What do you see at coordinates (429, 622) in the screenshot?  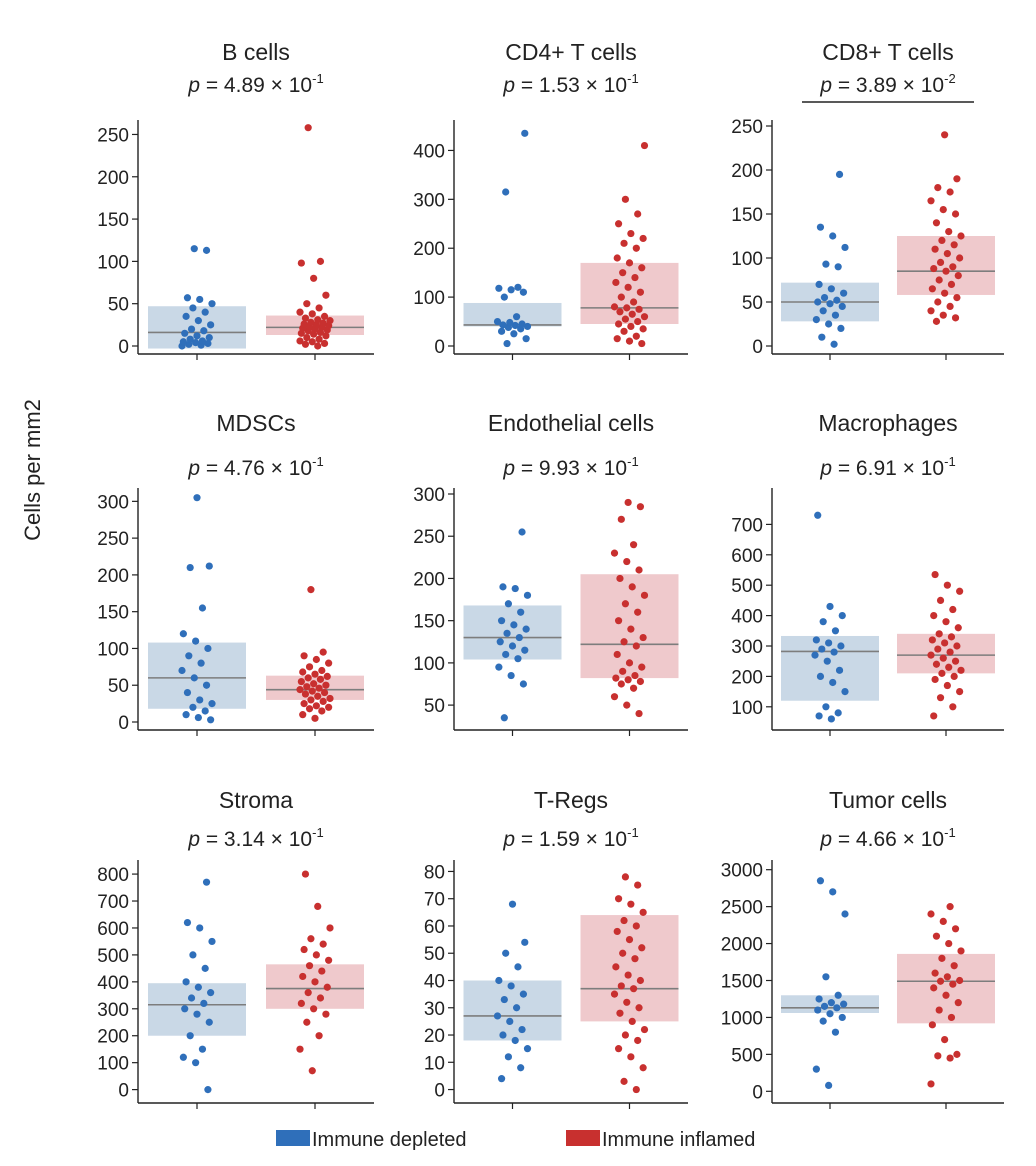 I see `y-tick-label: 150` at bounding box center [429, 622].